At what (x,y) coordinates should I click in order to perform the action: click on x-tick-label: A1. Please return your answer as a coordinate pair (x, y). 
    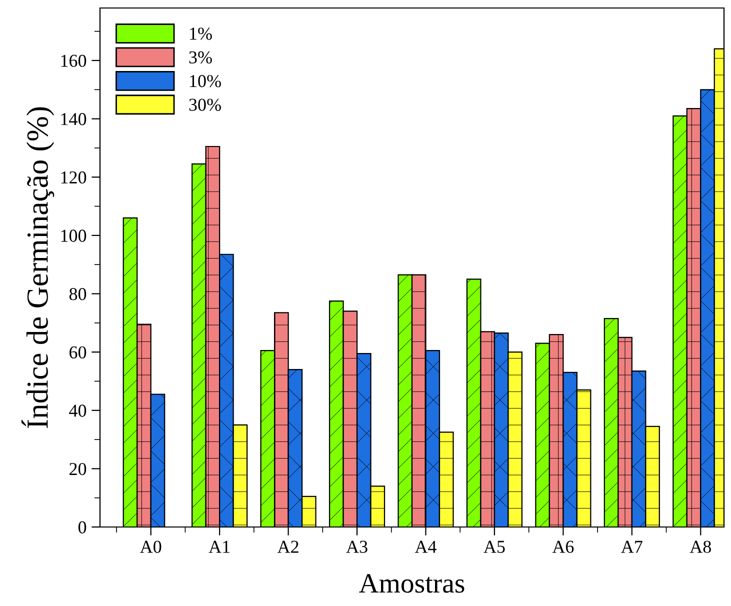
    Looking at the image, I should click on (219, 546).